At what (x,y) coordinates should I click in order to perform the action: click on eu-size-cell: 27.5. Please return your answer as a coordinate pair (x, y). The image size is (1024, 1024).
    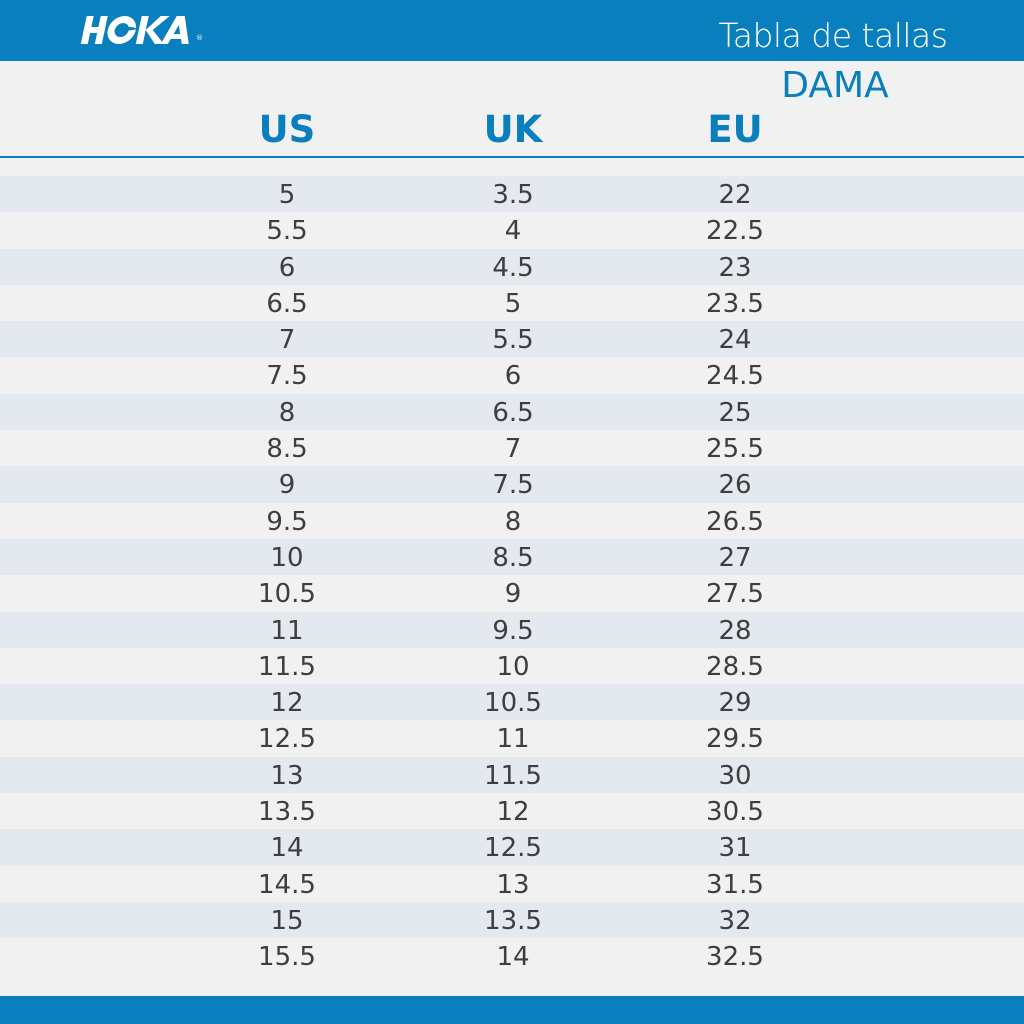
    Looking at the image, I should click on (735, 594).